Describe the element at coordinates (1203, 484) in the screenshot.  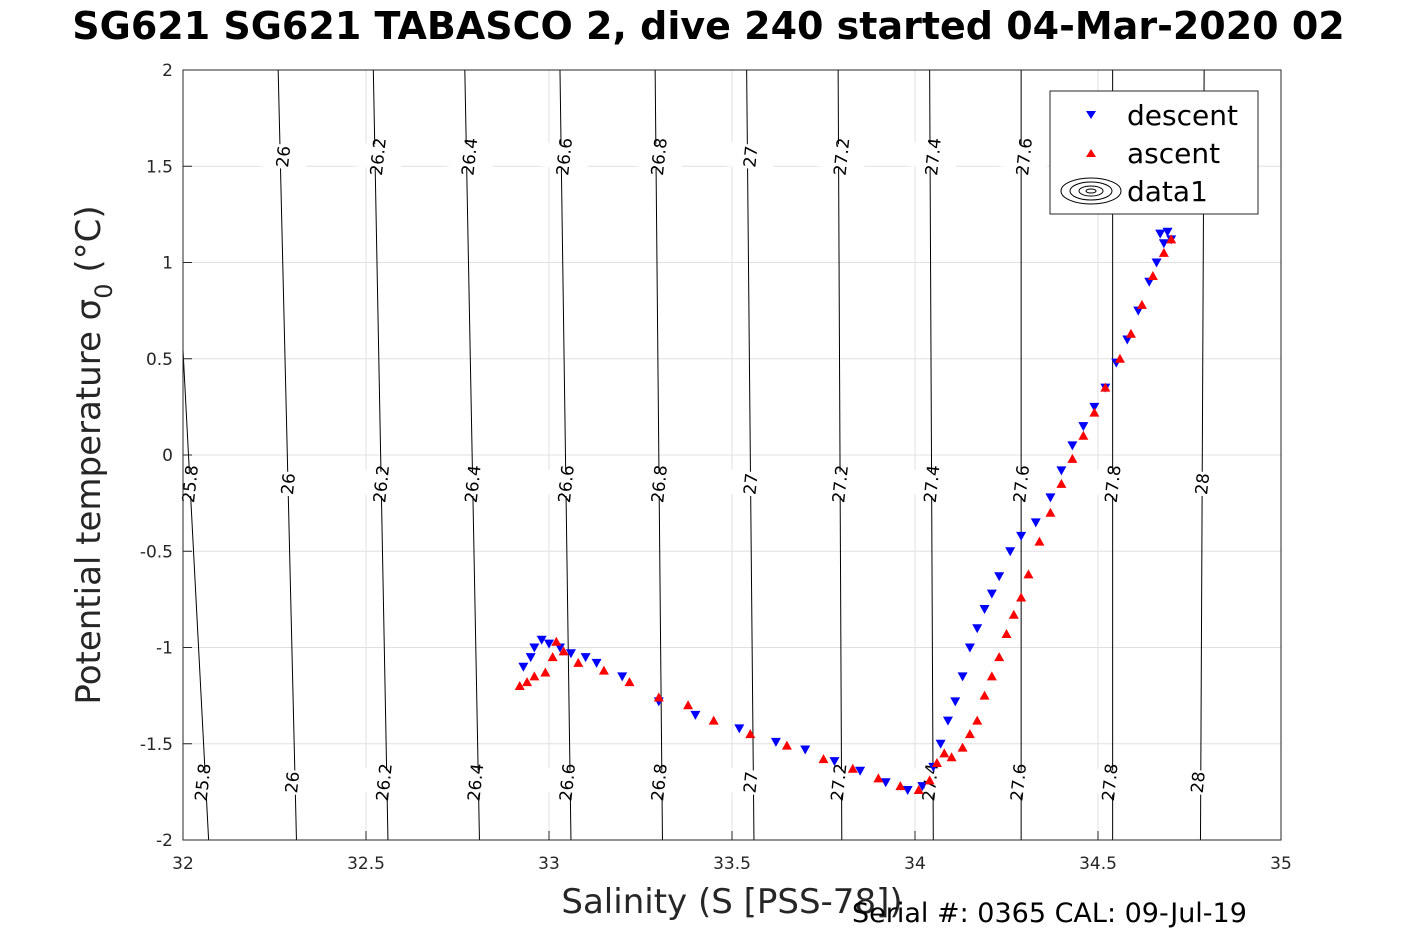
I see `contour-label: 28` at that location.